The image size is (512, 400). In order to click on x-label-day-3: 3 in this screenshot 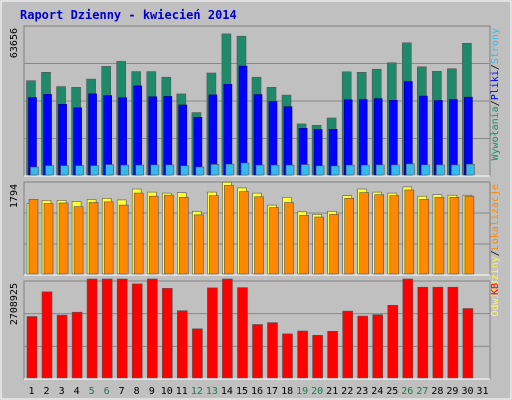, I will do `click(62, 391)`.